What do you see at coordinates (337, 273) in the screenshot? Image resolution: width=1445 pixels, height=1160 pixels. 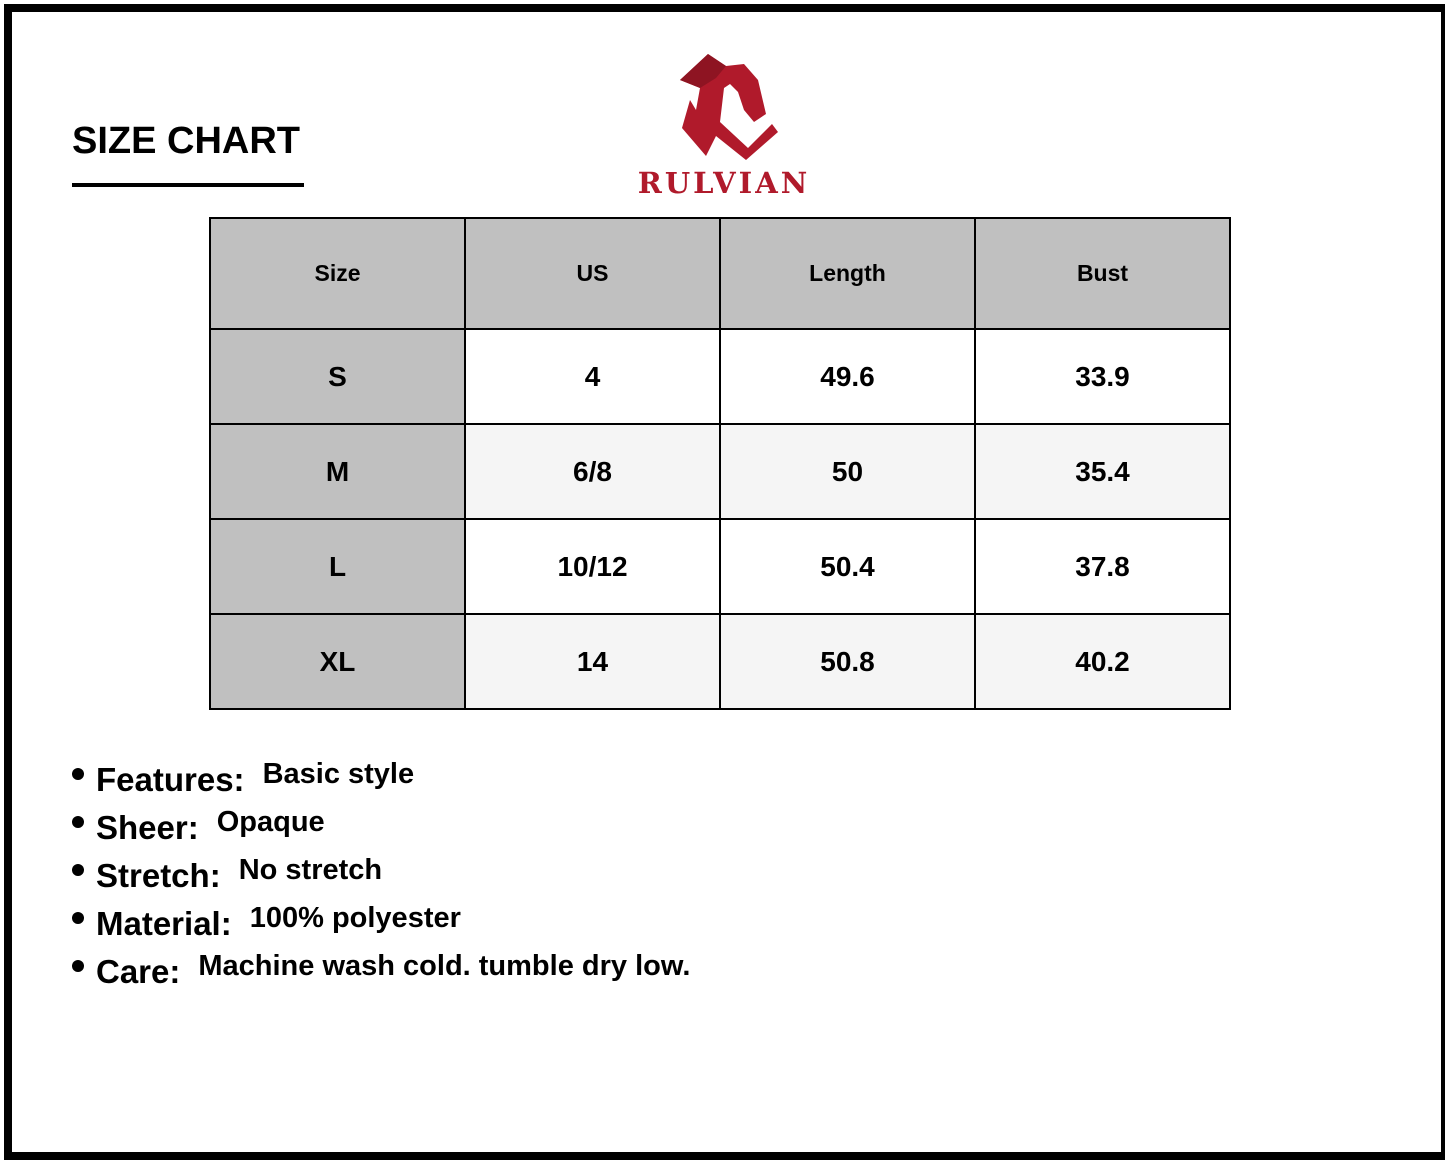 I see `header-size: Size` at bounding box center [337, 273].